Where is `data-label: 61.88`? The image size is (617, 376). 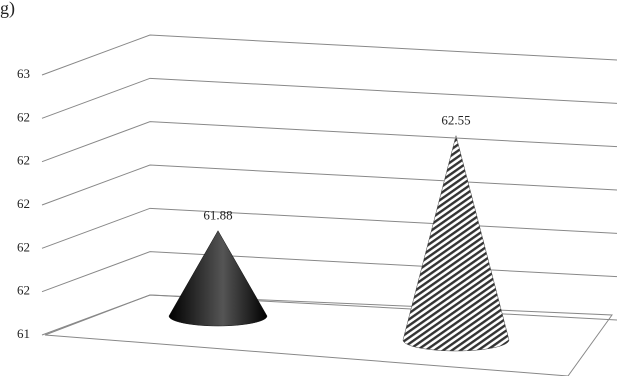 data-label: 61.88 is located at coordinates (217, 215).